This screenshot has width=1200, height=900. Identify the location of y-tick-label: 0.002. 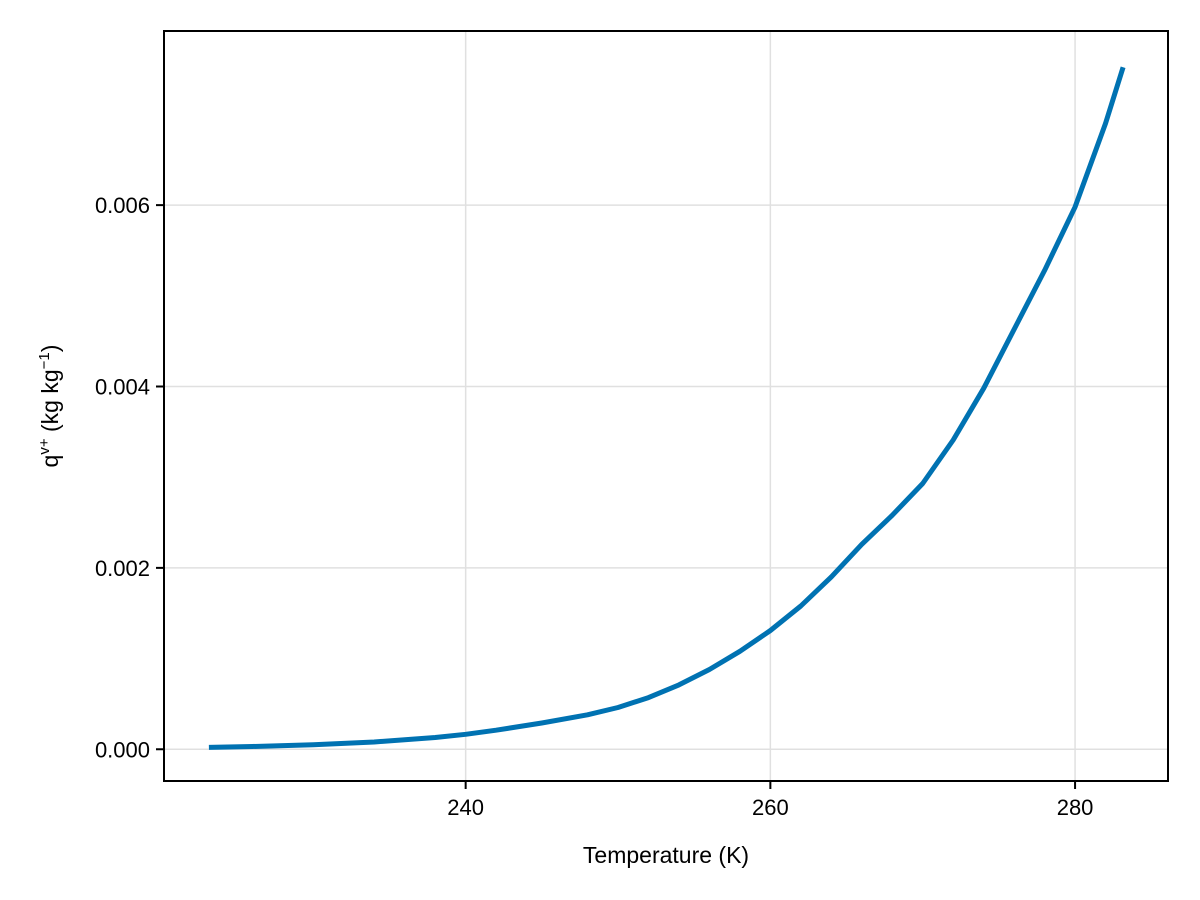
(122, 568).